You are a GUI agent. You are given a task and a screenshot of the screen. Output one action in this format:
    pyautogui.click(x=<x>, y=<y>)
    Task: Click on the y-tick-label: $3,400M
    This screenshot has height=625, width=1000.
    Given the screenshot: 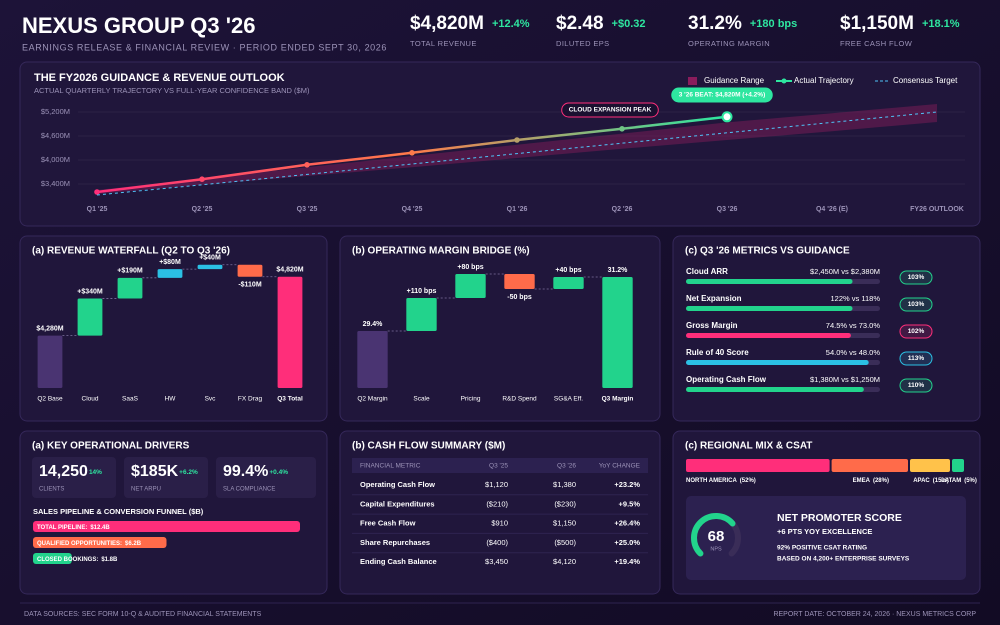 What is the action you would take?
    pyautogui.click(x=55, y=183)
    